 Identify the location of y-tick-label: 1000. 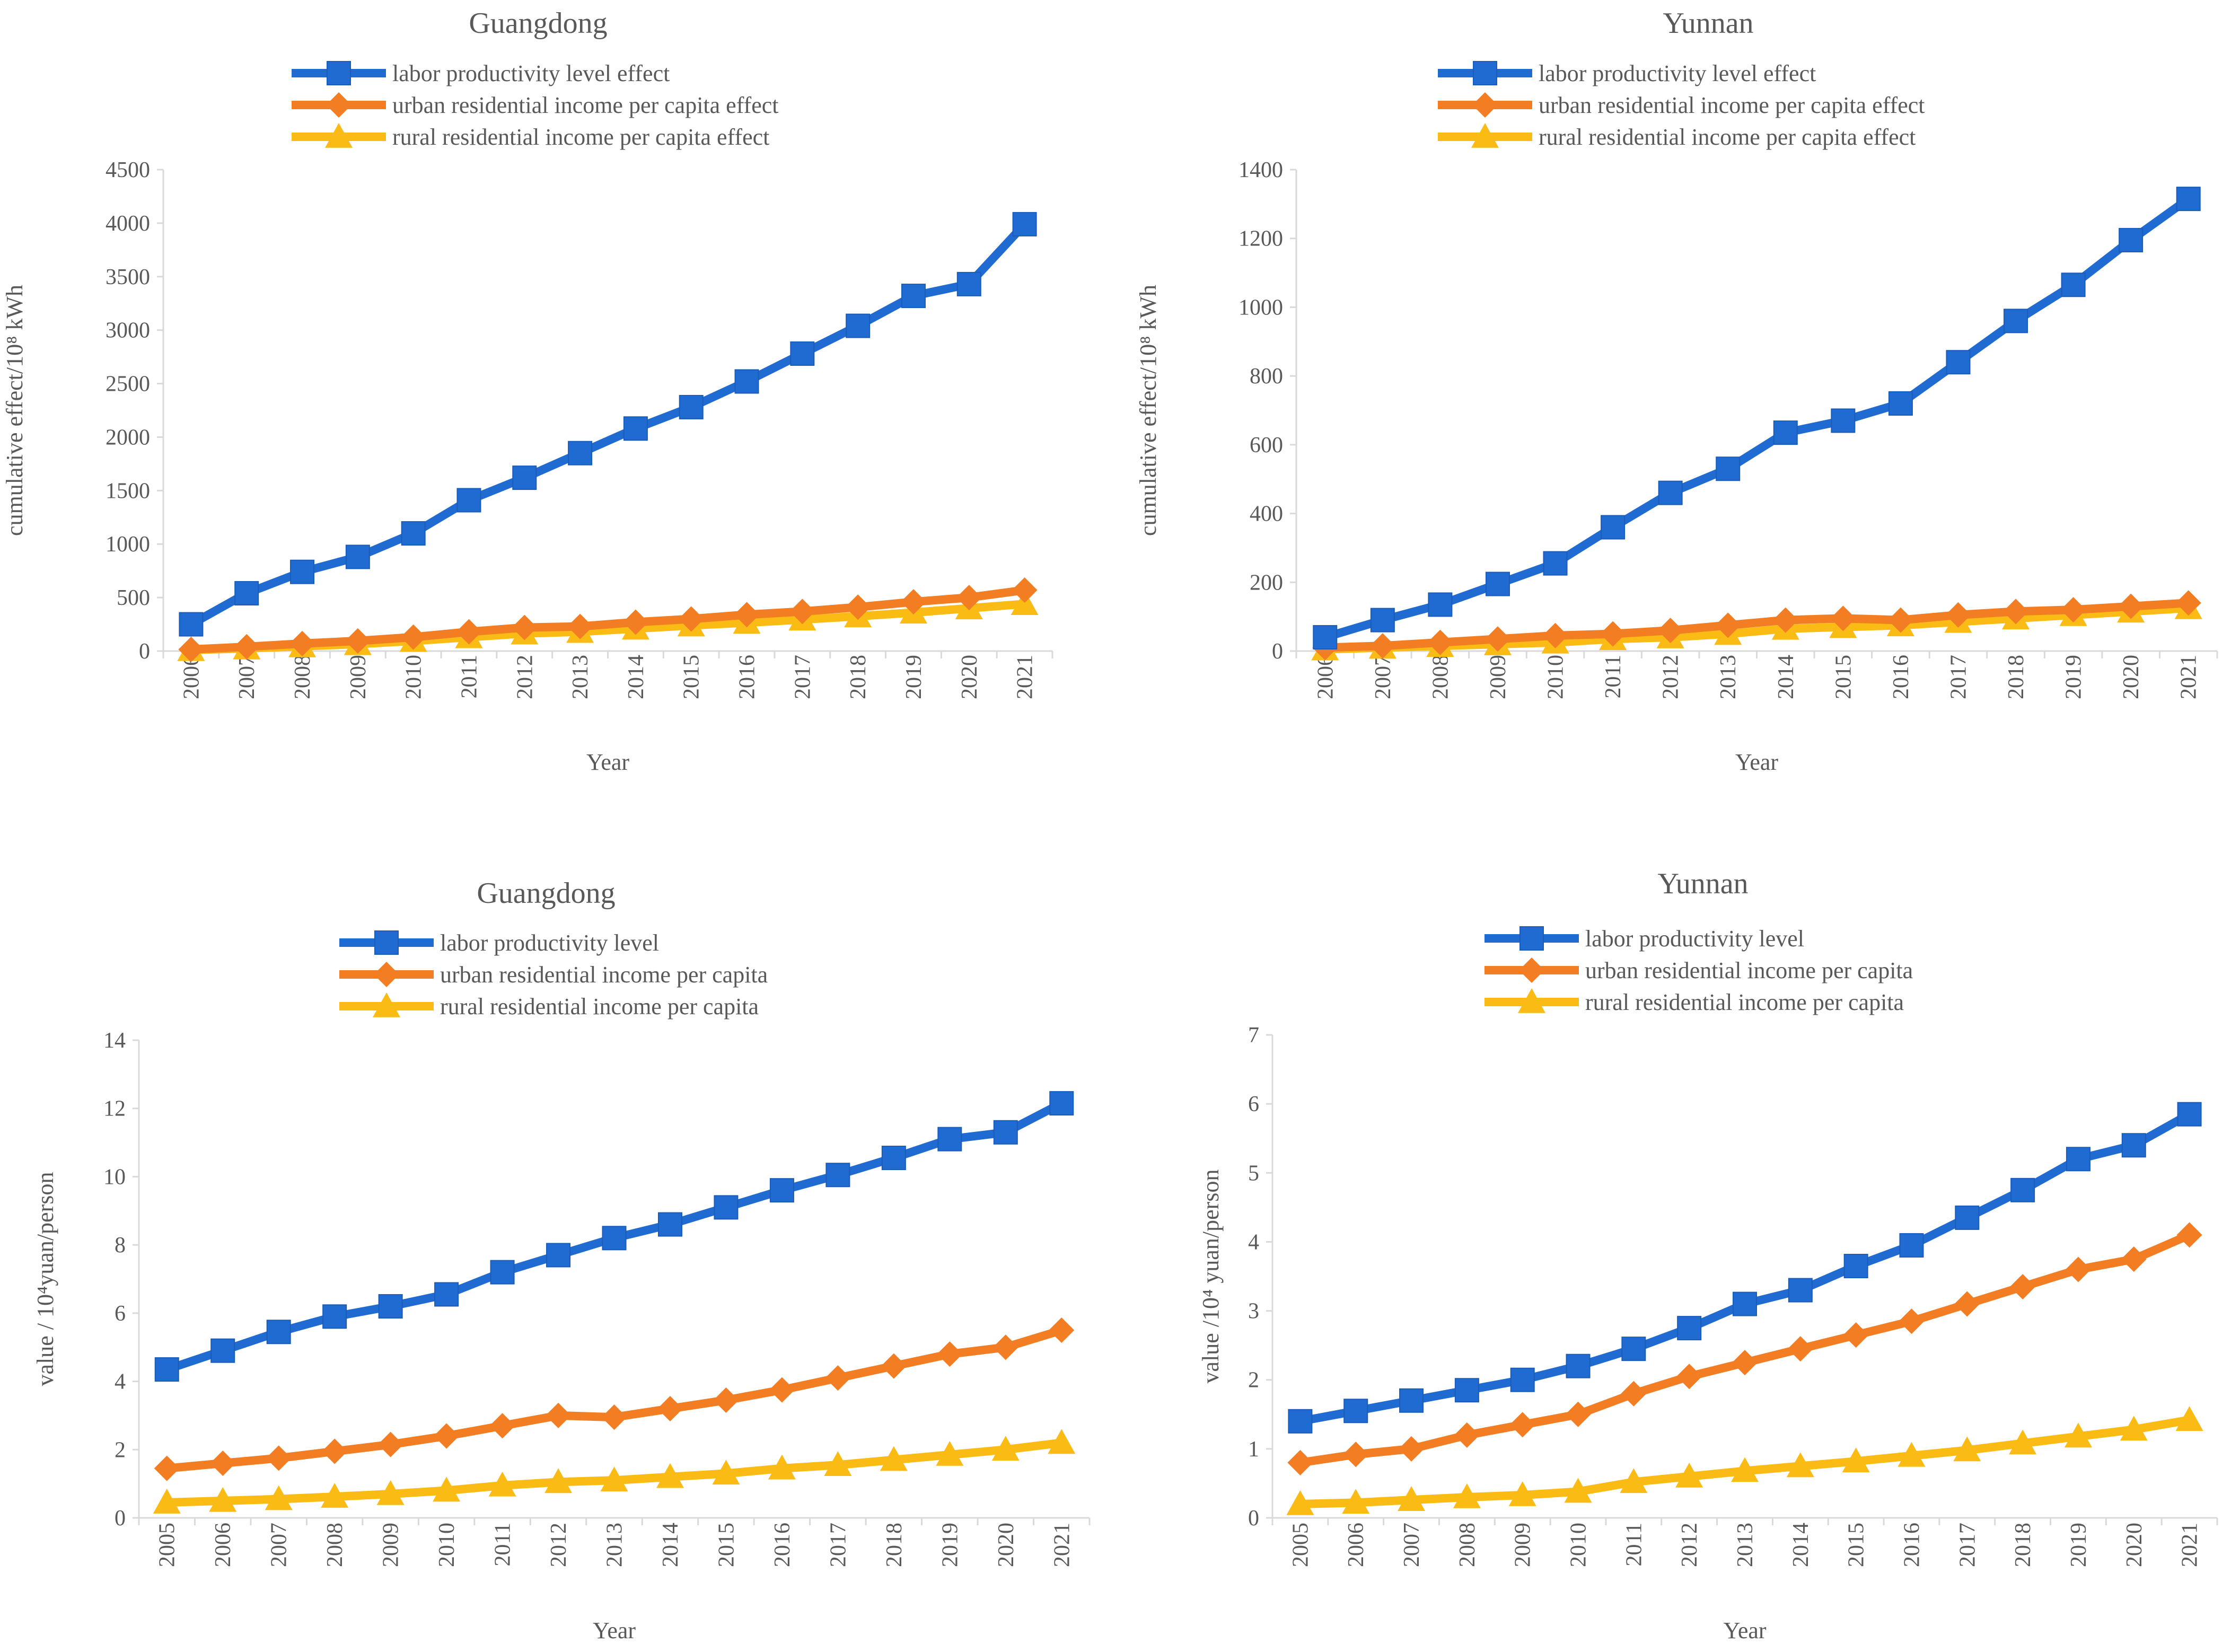
(128, 544).